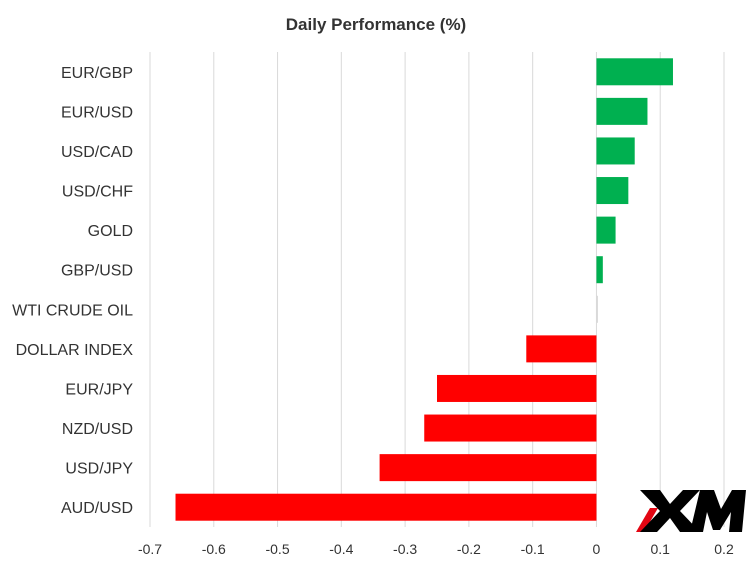 This screenshot has height=568, width=753. I want to click on category-label: EUR/JPY, so click(99, 389).